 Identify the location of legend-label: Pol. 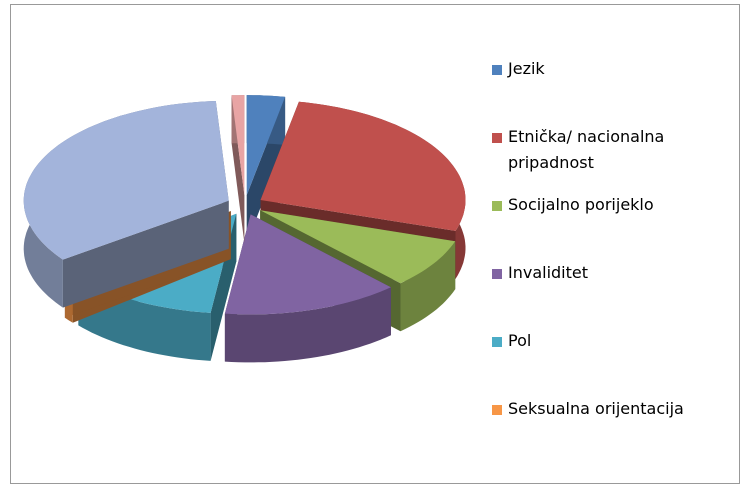
(520, 340).